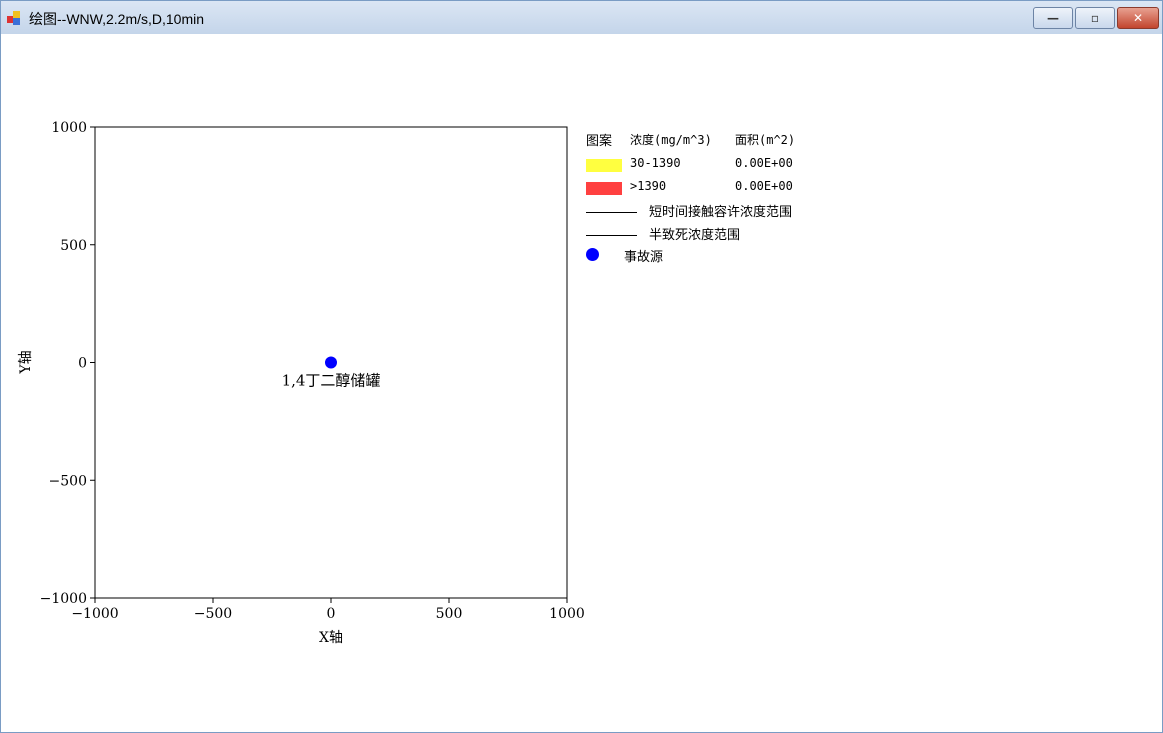 This screenshot has width=1163, height=733. What do you see at coordinates (63, 599) in the screenshot?
I see `y-tick-label: −1000` at bounding box center [63, 599].